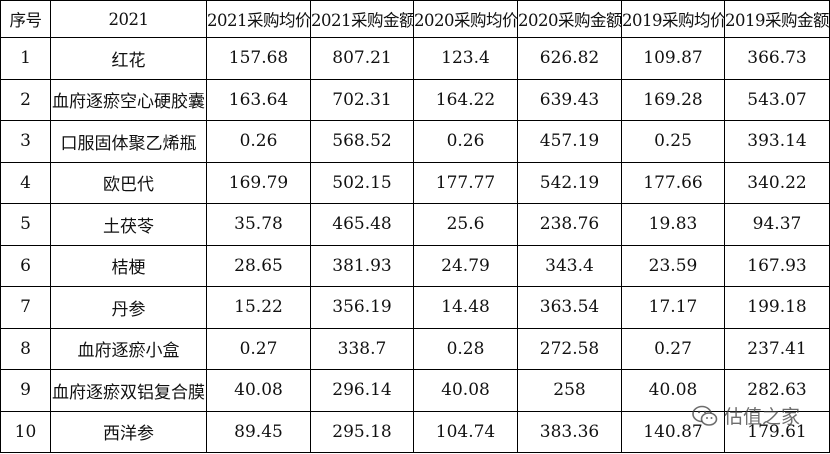 Image resolution: width=830 pixels, height=454 pixels. What do you see at coordinates (569, 431) in the screenshot?
I see `table-cell: 383.36` at bounding box center [569, 431].